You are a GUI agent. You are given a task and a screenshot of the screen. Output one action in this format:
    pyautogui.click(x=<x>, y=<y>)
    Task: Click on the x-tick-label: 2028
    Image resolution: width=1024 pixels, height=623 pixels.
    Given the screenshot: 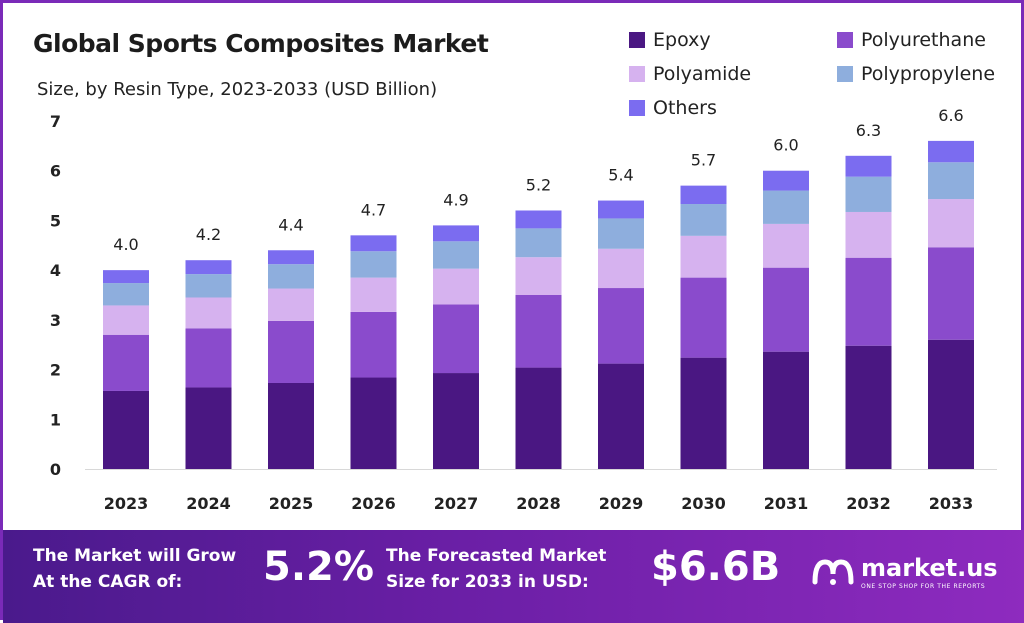 What is the action you would take?
    pyautogui.click(x=538, y=503)
    